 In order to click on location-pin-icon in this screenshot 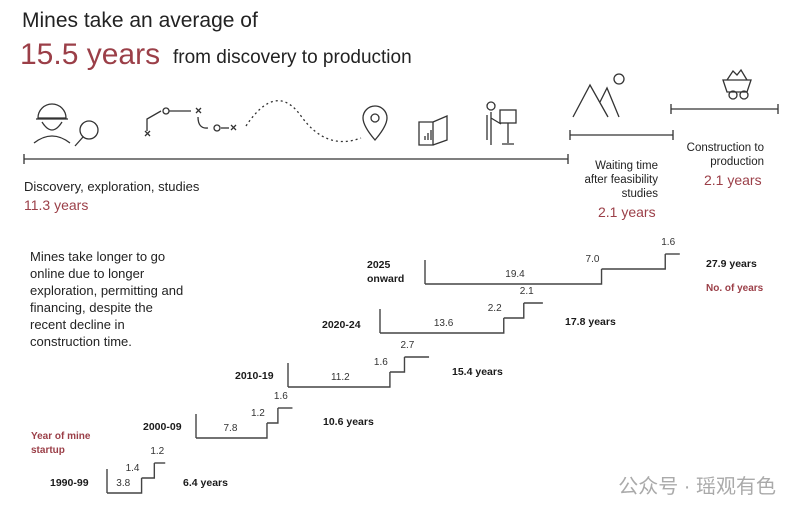, I will do `click(375, 123)`.